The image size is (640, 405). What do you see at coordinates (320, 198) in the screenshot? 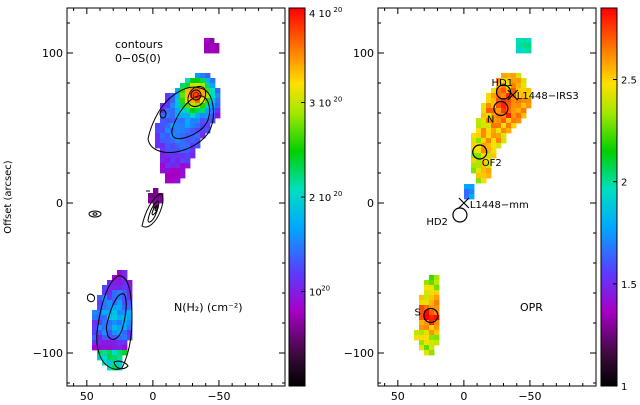
I see `colorbar-tick-label: 2 10` at bounding box center [320, 198].